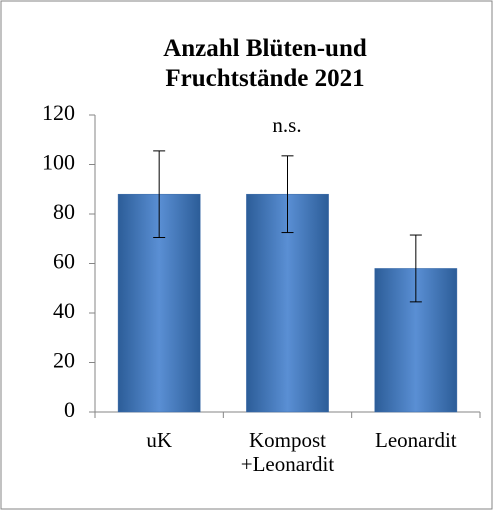  I want to click on chart-title: Anzahl Blüten-und Fruchtstände 2021, so click(265, 63).